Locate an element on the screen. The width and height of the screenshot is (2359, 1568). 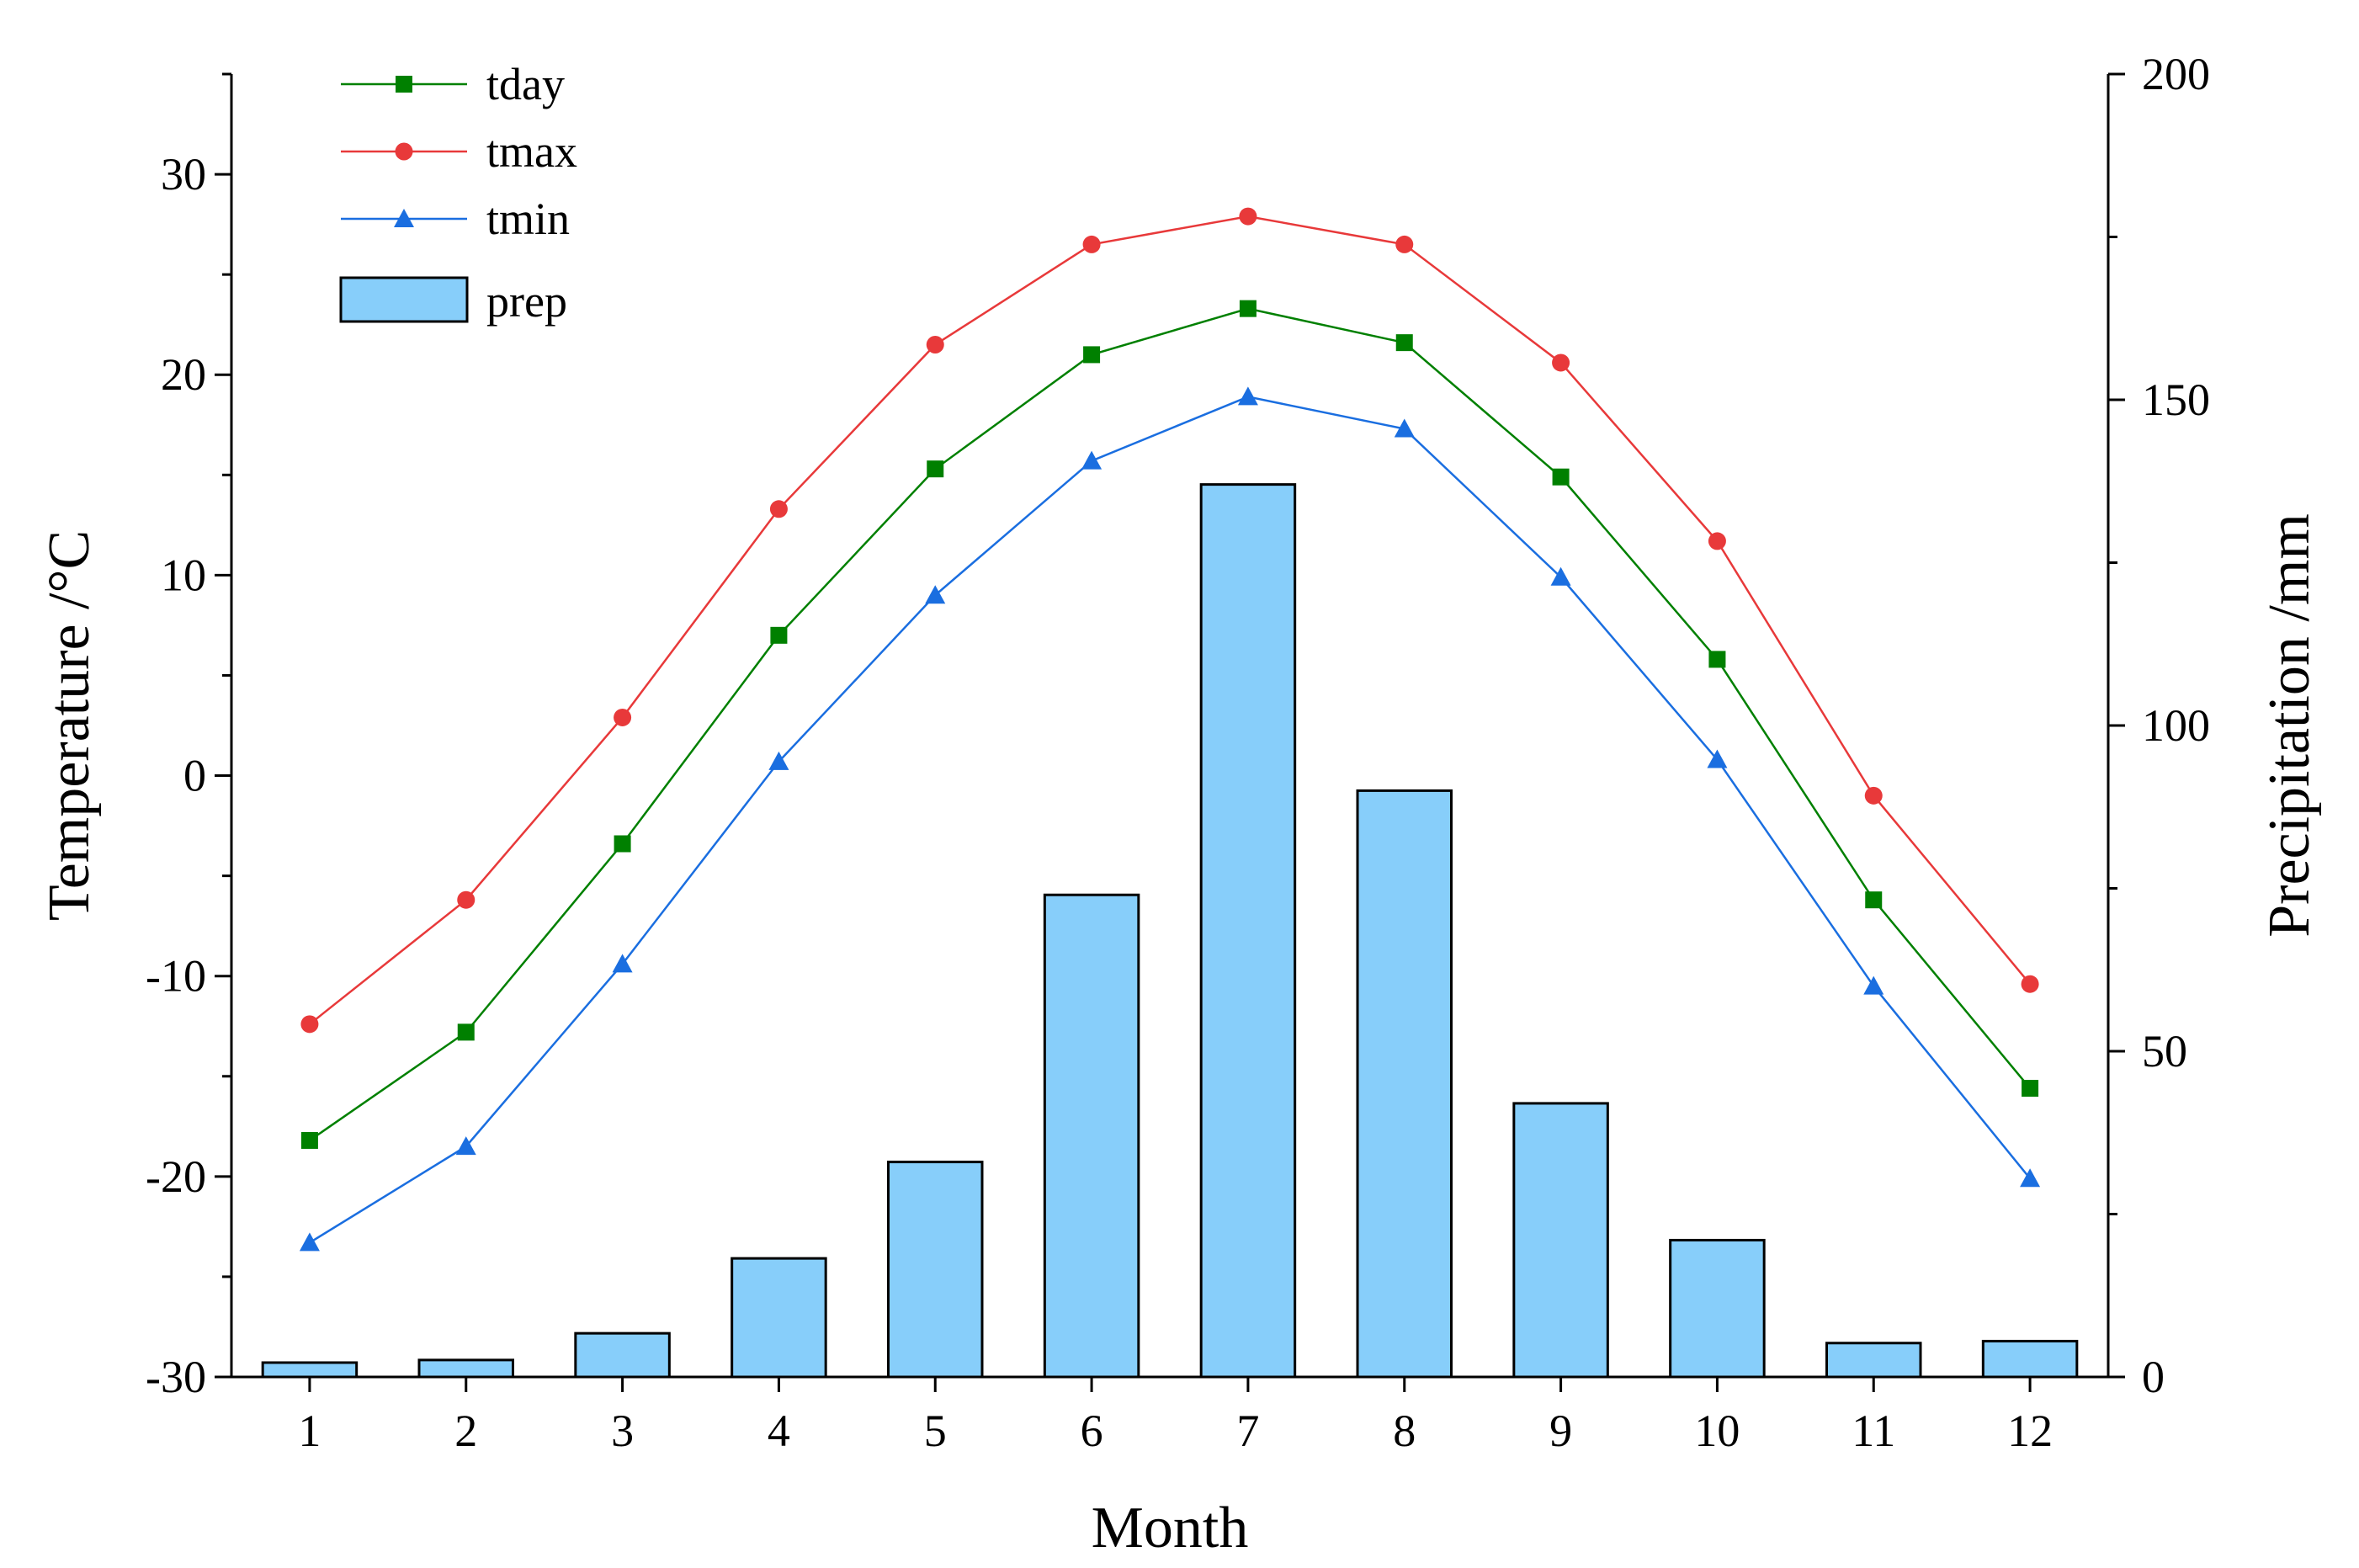
y-left-tick-label: -10 is located at coordinates (176, 976).